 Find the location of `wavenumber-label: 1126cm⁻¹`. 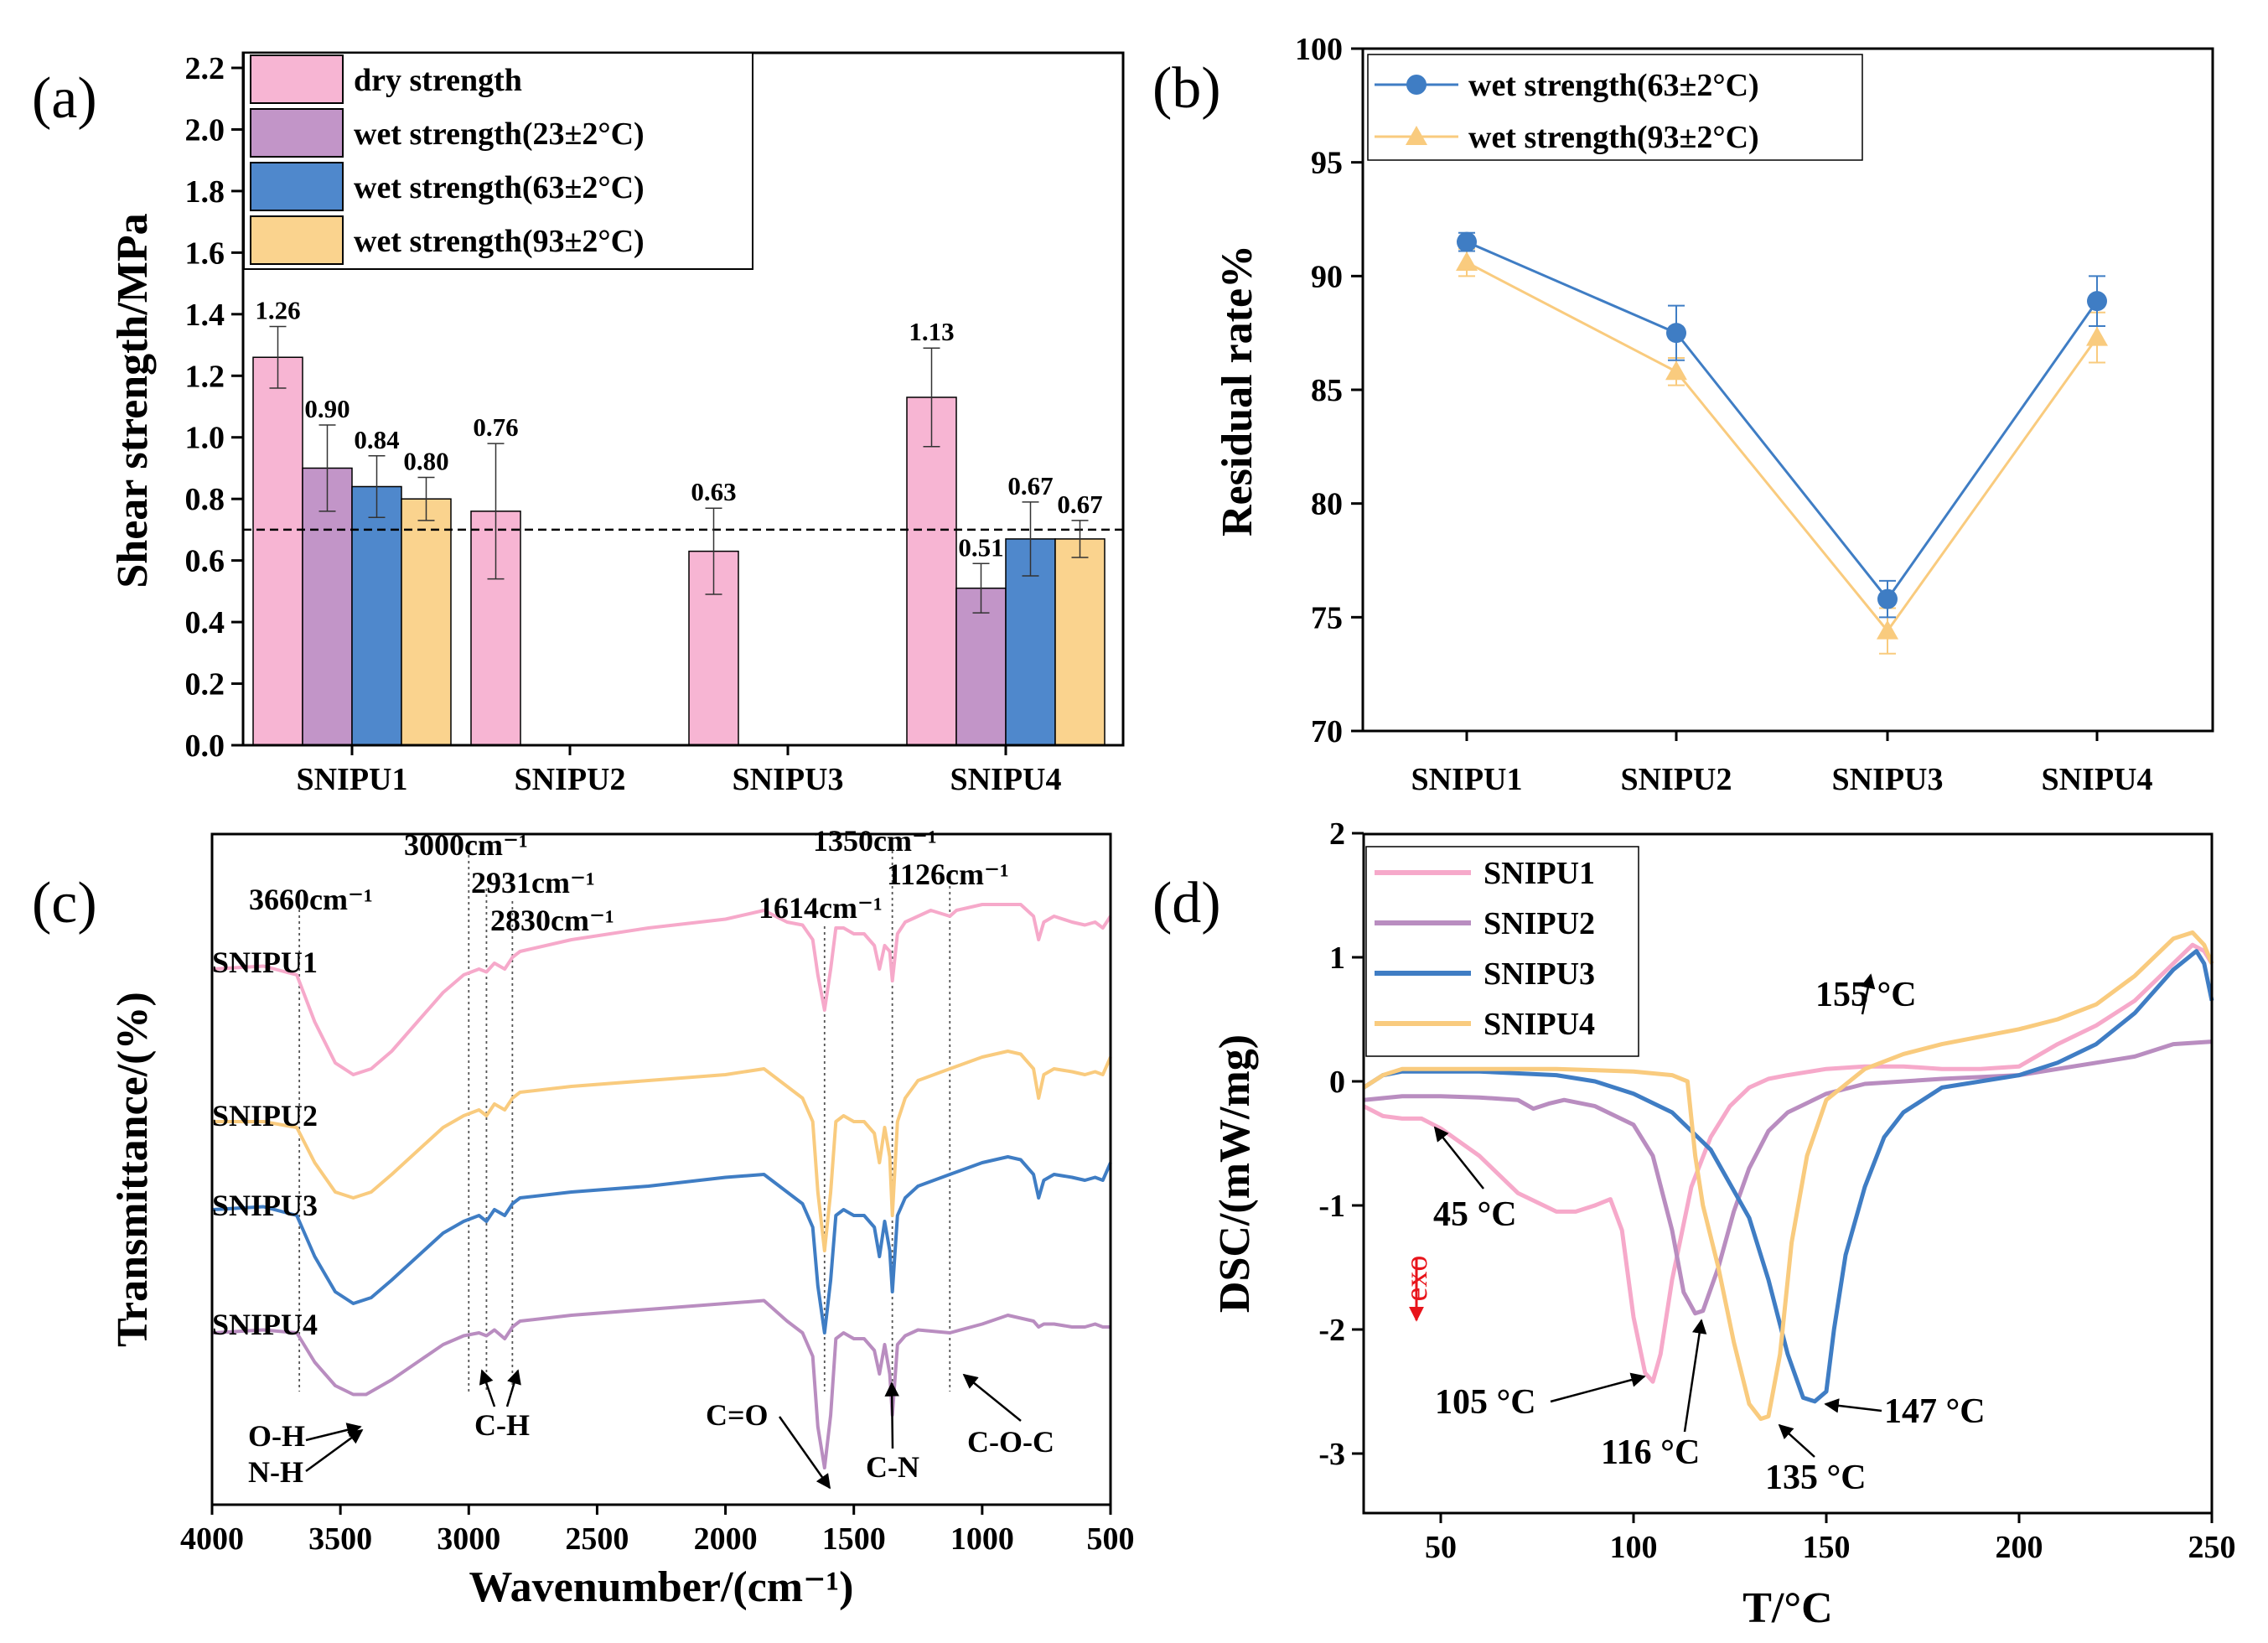

wavenumber-label: 1126cm⁻¹ is located at coordinates (948, 874).